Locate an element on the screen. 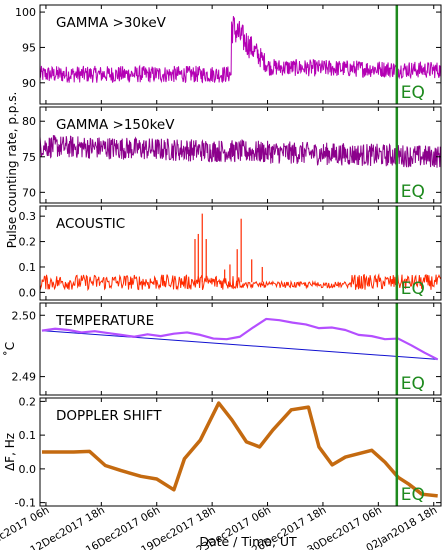  panel-title: DOPPLER SHIFT is located at coordinates (109, 416).